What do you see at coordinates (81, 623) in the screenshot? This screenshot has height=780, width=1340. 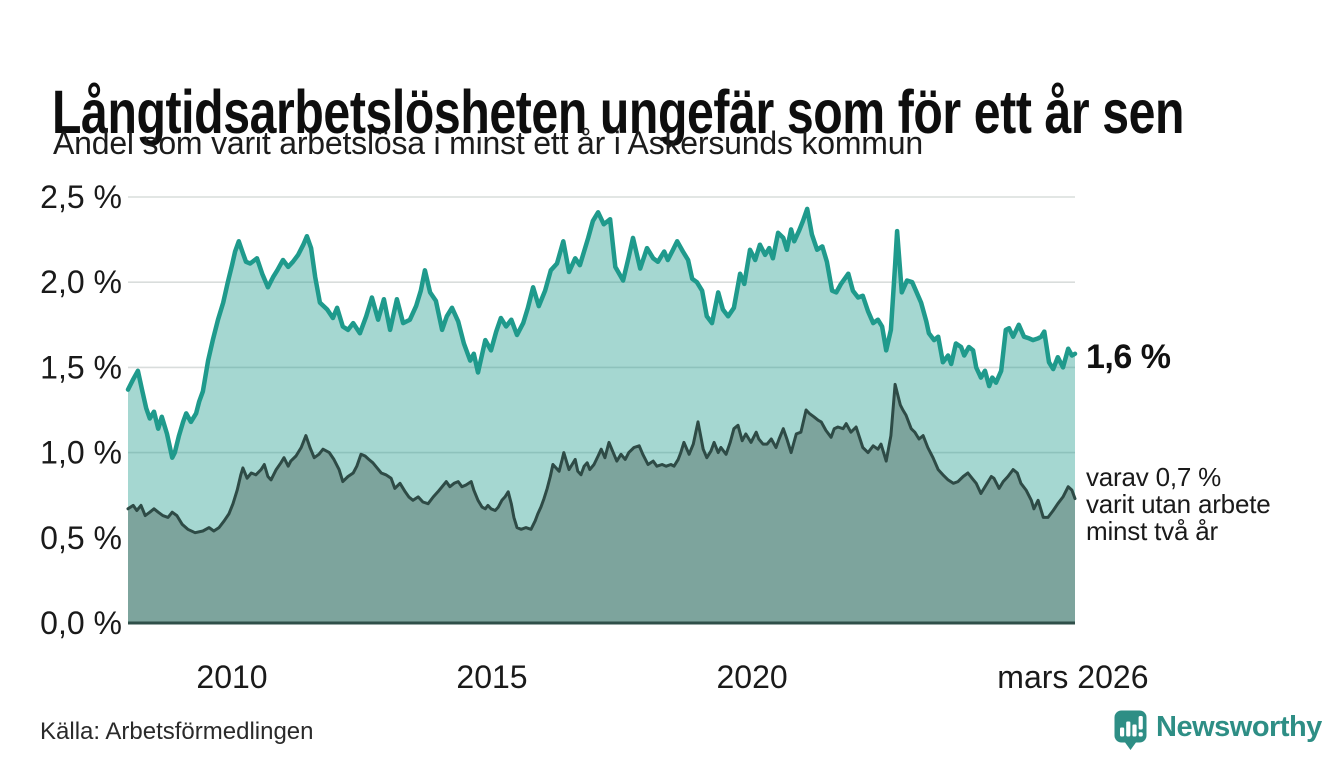 I see `y-tick-label: 0,0 %` at bounding box center [81, 623].